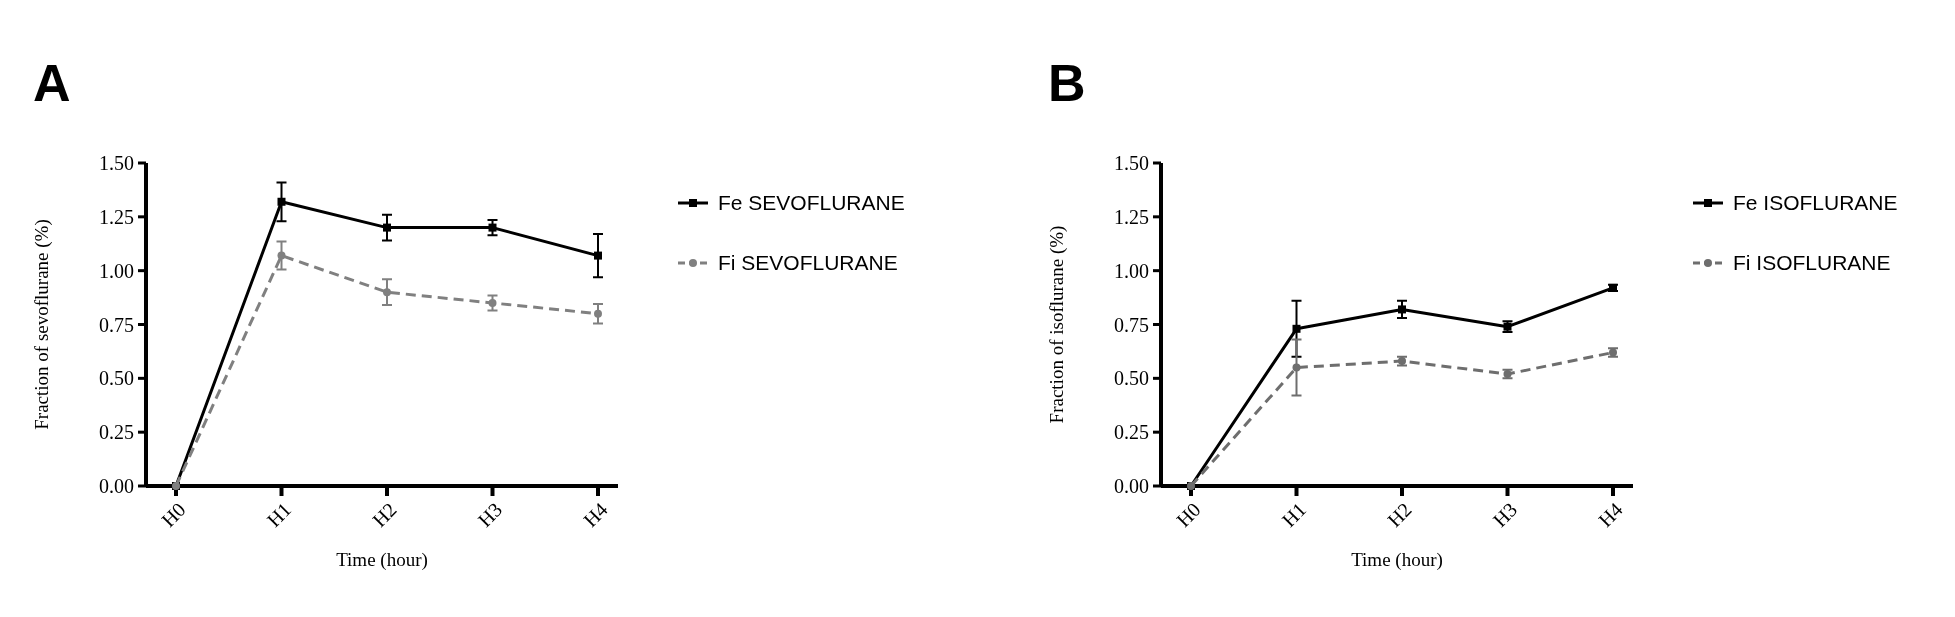 This screenshot has width=1955, height=617. What do you see at coordinates (1067, 83) in the screenshot?
I see `chart-title: B` at bounding box center [1067, 83].